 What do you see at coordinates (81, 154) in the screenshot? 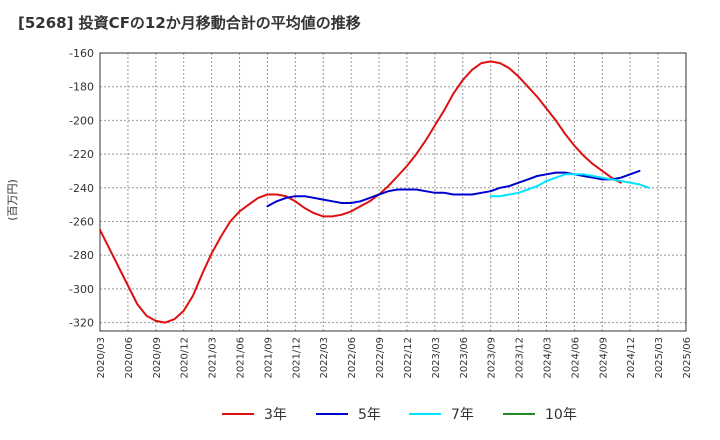
I see `y-tick-label: -220` at bounding box center [81, 154].